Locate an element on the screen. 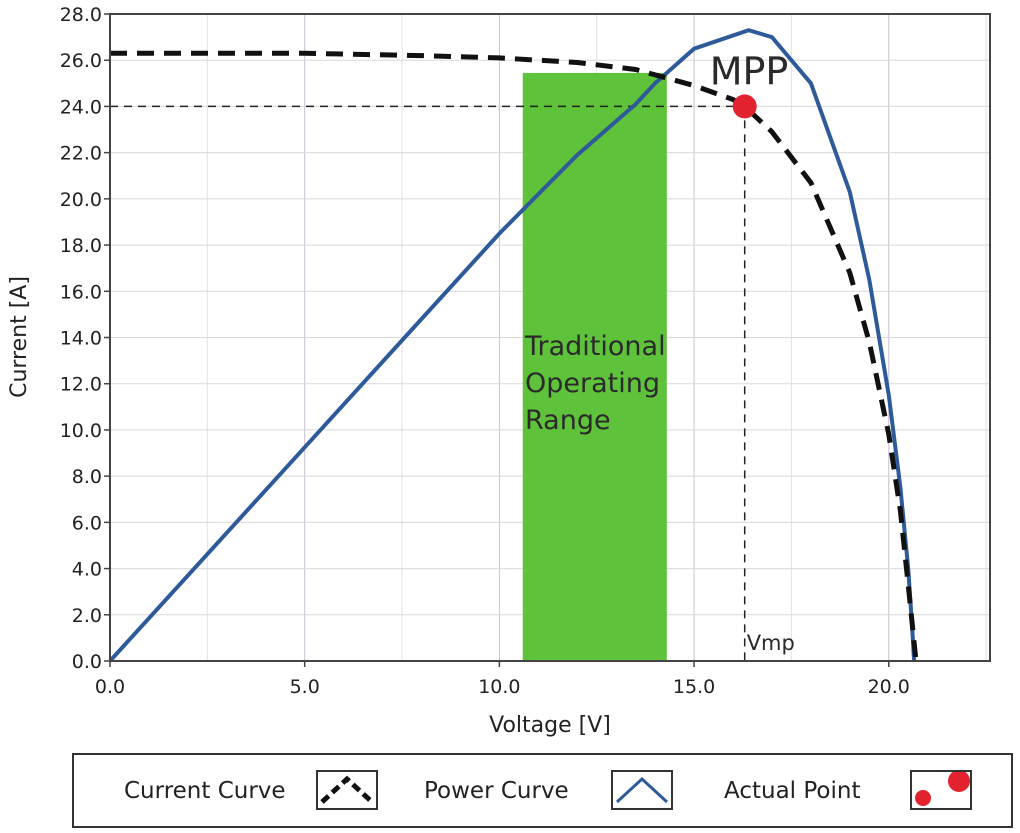 The image size is (1020, 833). y-tick-label: 0.0 is located at coordinates (87, 662).